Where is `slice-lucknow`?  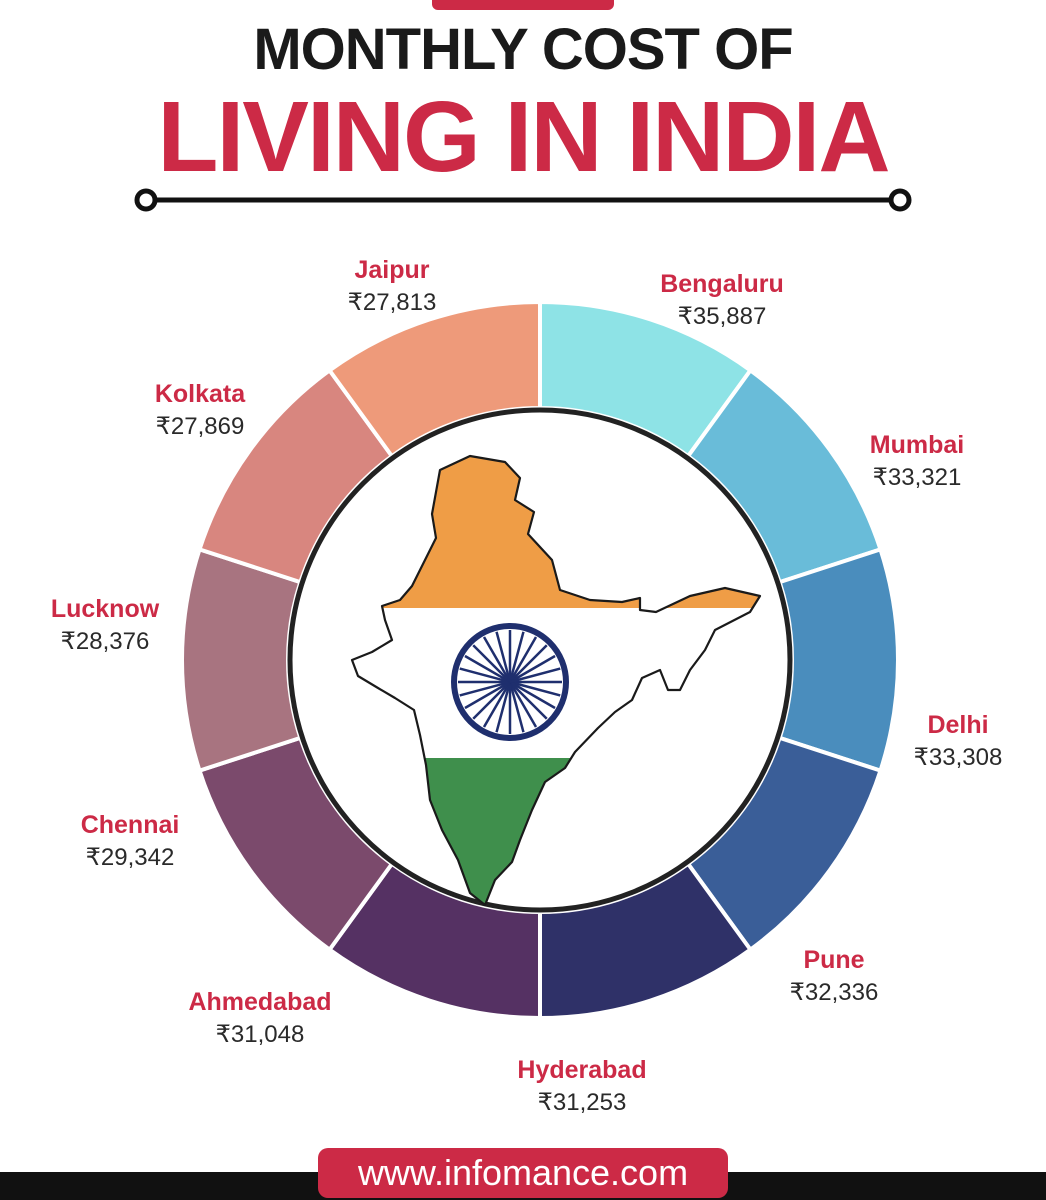
slice-lucknow is located at coordinates (241, 660).